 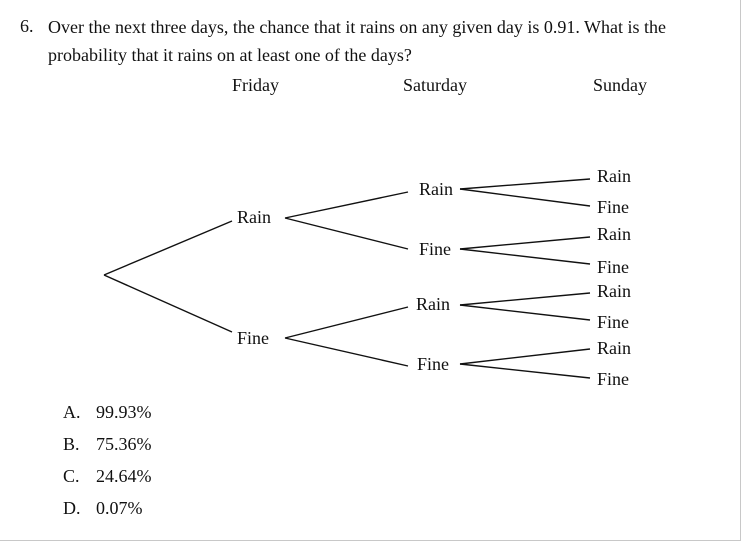 I want to click on node-sunday-fine-4: Fine, so click(x=613, y=379).